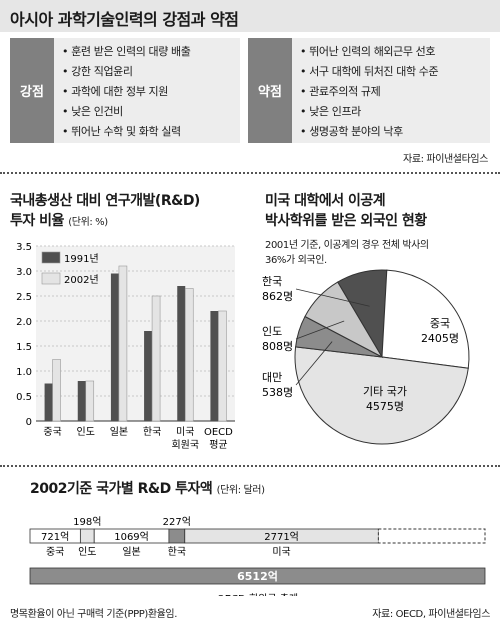 The image size is (500, 626). I want to click on rd-ratio-title-line2: 투자 비율 (단위: %), so click(59, 220).